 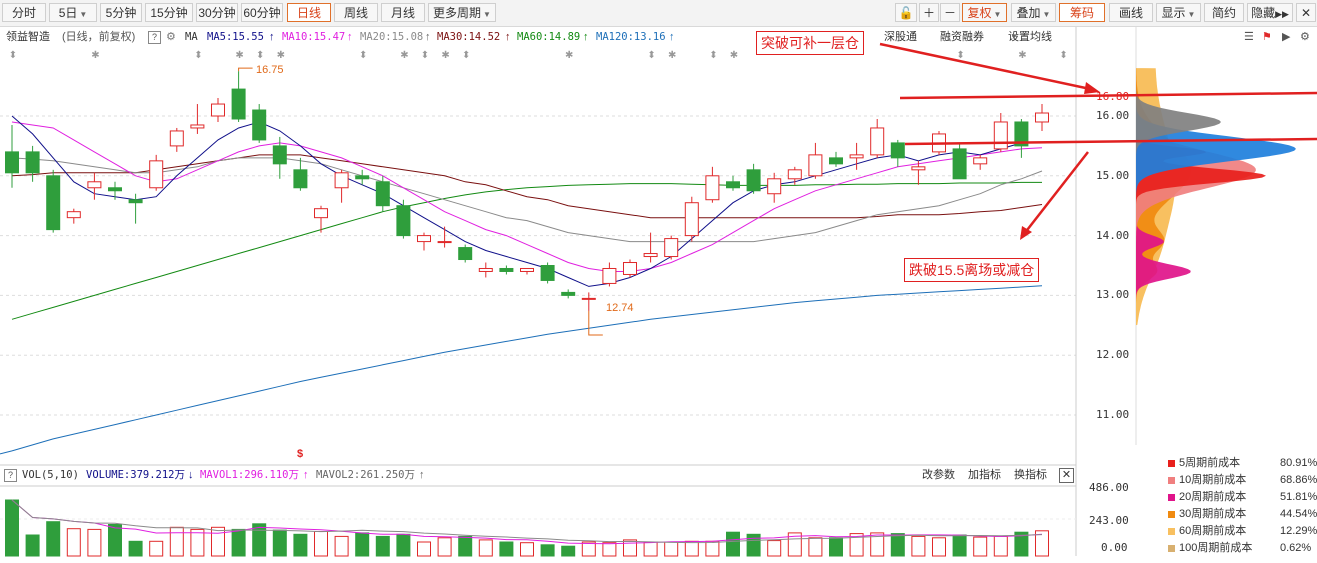 What do you see at coordinates (1242, 480) in the screenshot?
I see `chips-legend-item: 10周期前成本 68.86%` at bounding box center [1242, 480].